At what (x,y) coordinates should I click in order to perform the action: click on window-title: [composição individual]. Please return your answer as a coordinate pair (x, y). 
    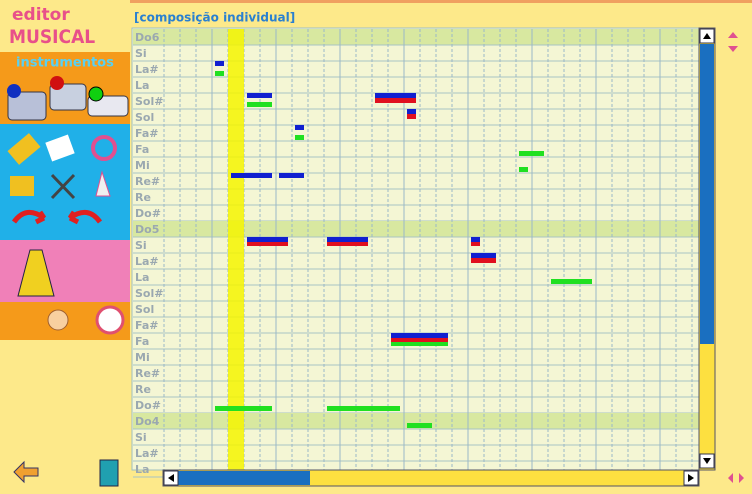
    Looking at the image, I should click on (214, 18).